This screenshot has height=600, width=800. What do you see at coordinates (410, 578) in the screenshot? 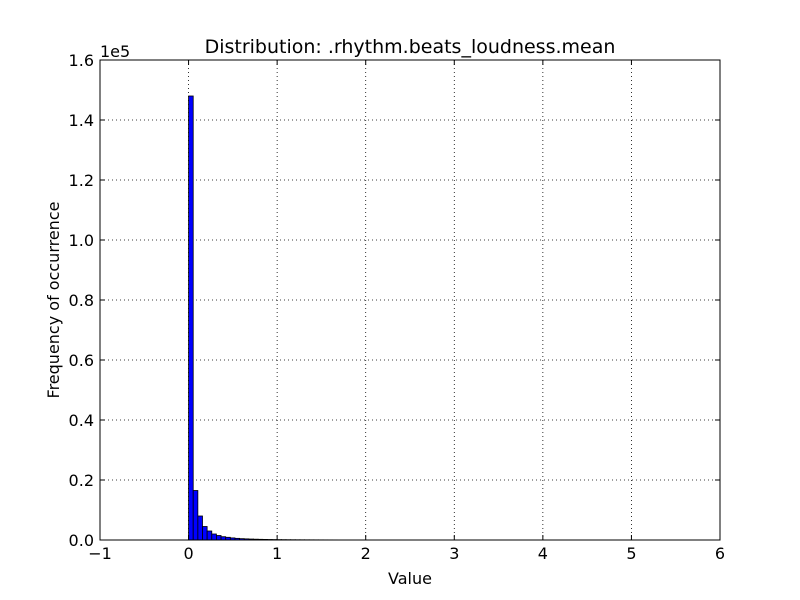
I see `x-axis-title: Value` at bounding box center [410, 578].